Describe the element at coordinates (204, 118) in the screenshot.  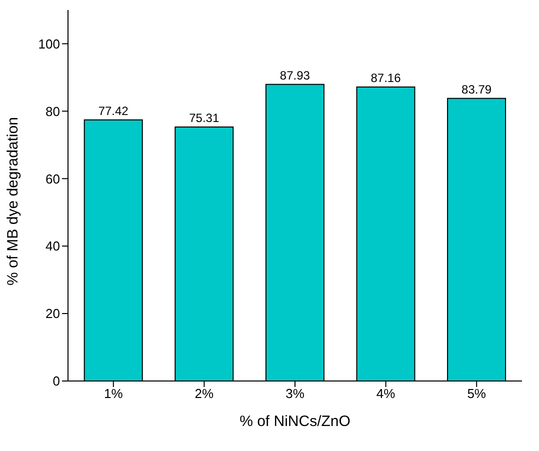
I see `data-label: 75.31` at that location.